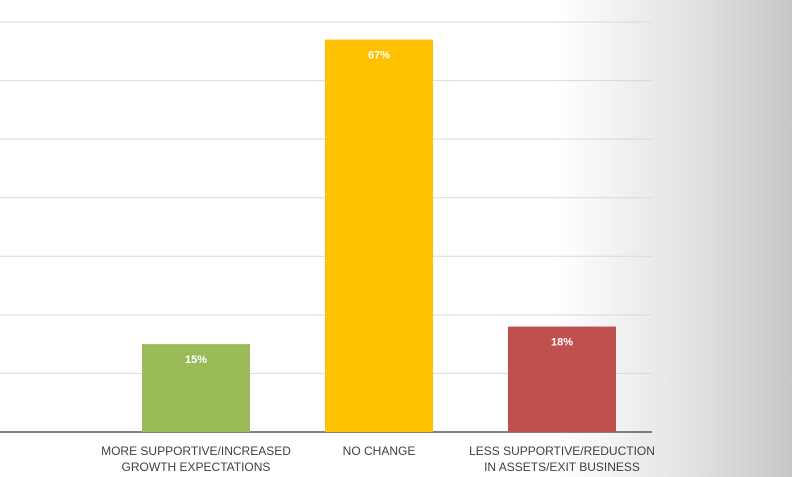 The width and height of the screenshot is (792, 477). What do you see at coordinates (379, 451) in the screenshot?
I see `x-tick-label: NO CHANGE` at bounding box center [379, 451].